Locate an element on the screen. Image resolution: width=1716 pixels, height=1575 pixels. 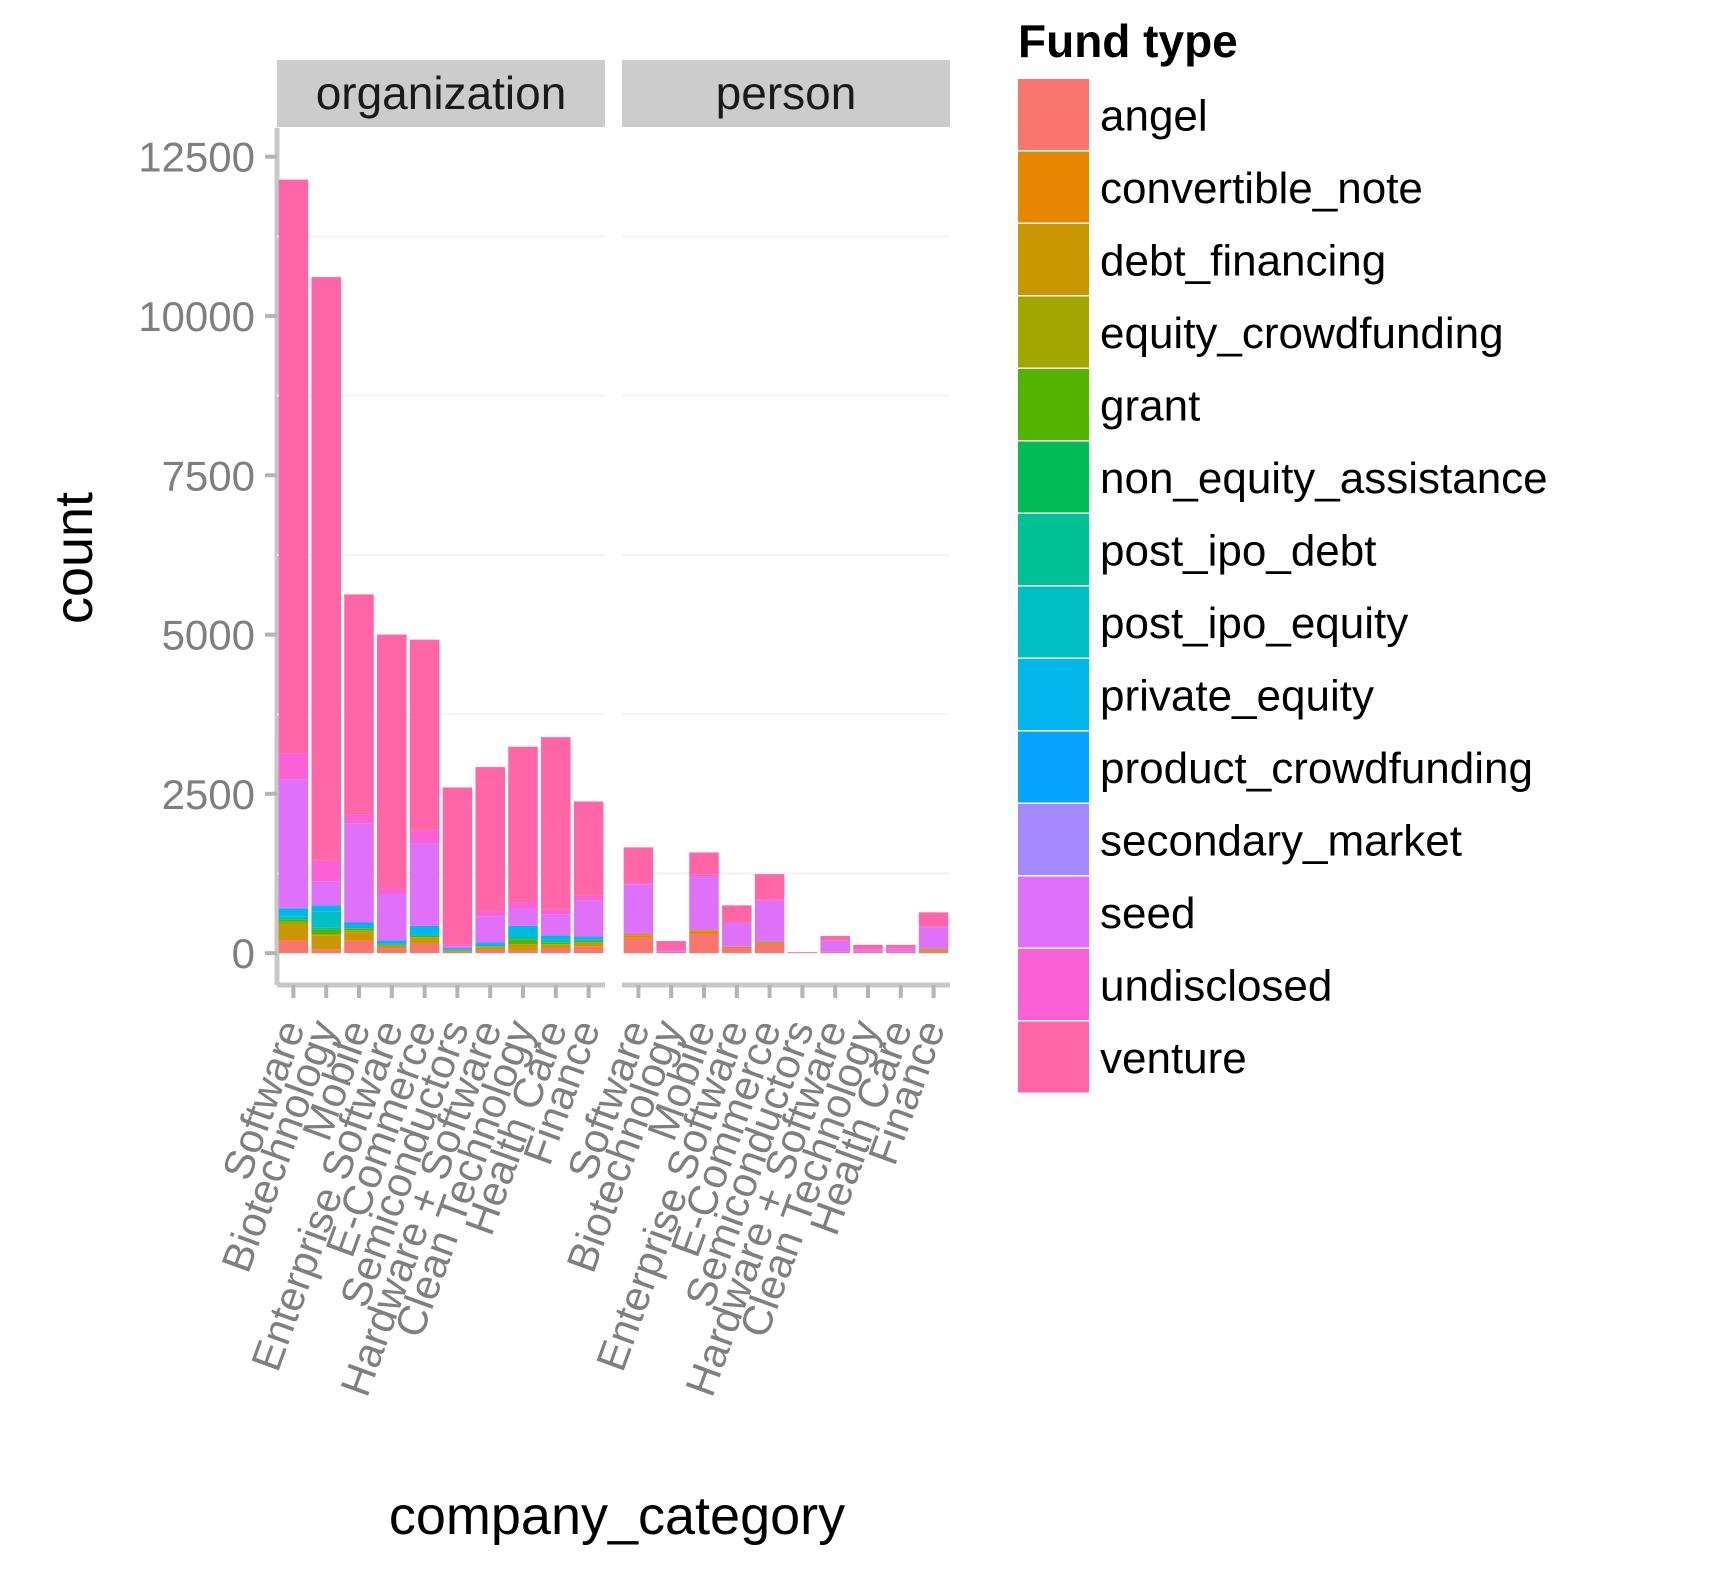
legend-label: debt_financing is located at coordinates (1243, 260).